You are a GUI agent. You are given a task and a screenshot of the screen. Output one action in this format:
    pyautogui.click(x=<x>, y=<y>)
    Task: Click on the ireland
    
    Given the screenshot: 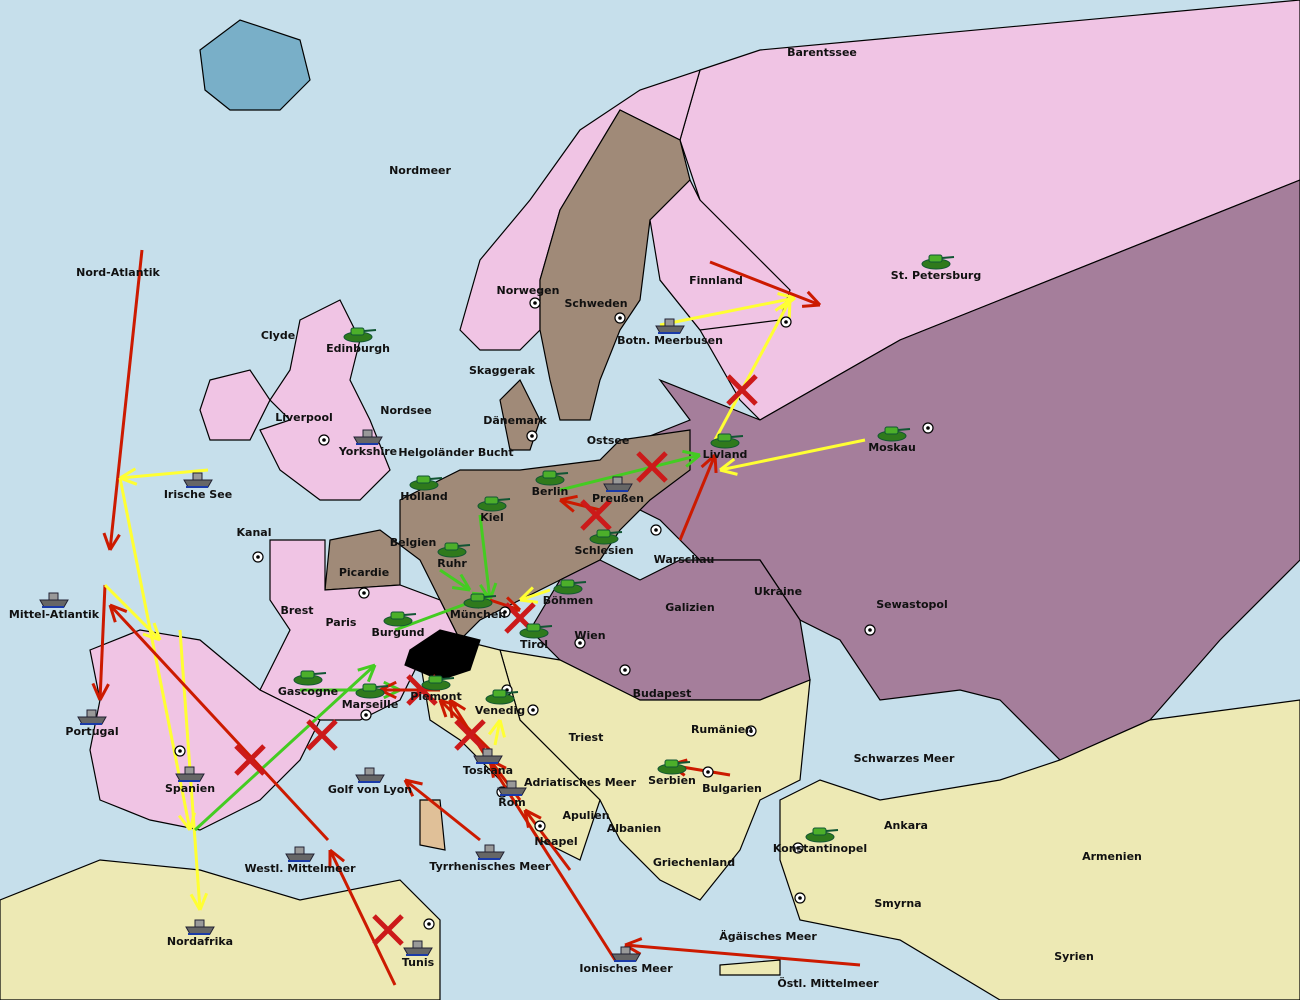 What is the action you would take?
    pyautogui.click(x=235, y=405)
    